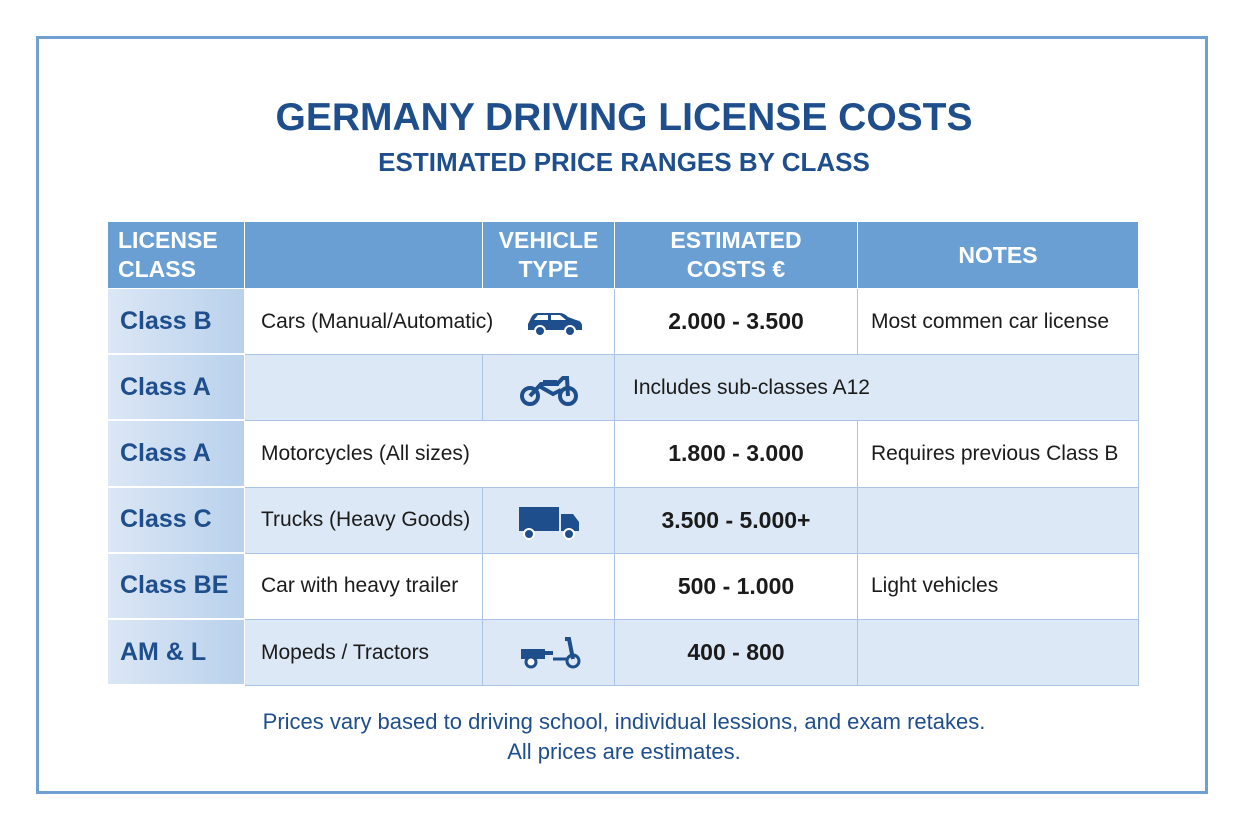 The image size is (1248, 832). What do you see at coordinates (168, 254) in the screenshot?
I see `header-cell-text: LICENSE CLASS` at bounding box center [168, 254].